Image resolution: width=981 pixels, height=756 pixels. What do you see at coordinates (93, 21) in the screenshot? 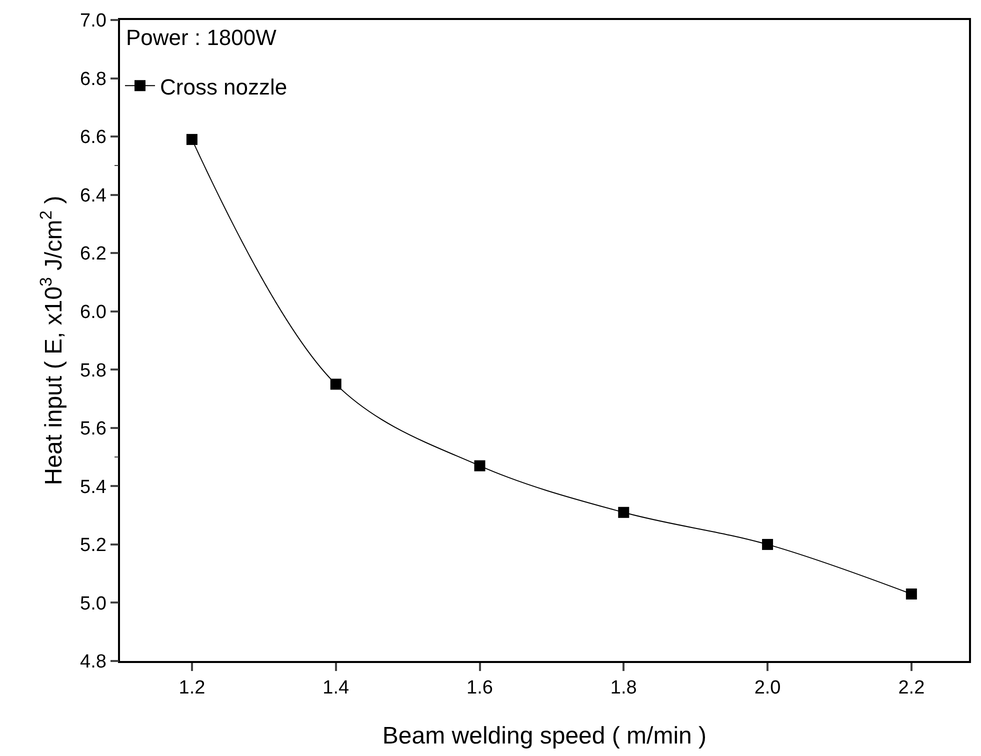
I see `y-tick-label: 7.0` at bounding box center [93, 21].